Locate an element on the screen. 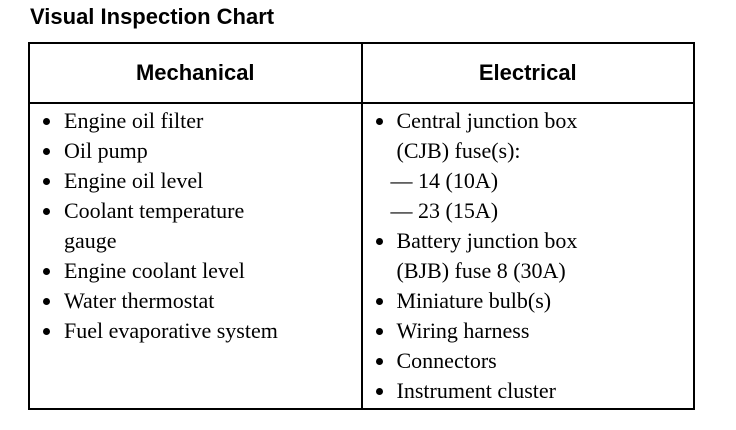 The height and width of the screenshot is (430, 736). list-item: Instrument cluster is located at coordinates (533, 391).